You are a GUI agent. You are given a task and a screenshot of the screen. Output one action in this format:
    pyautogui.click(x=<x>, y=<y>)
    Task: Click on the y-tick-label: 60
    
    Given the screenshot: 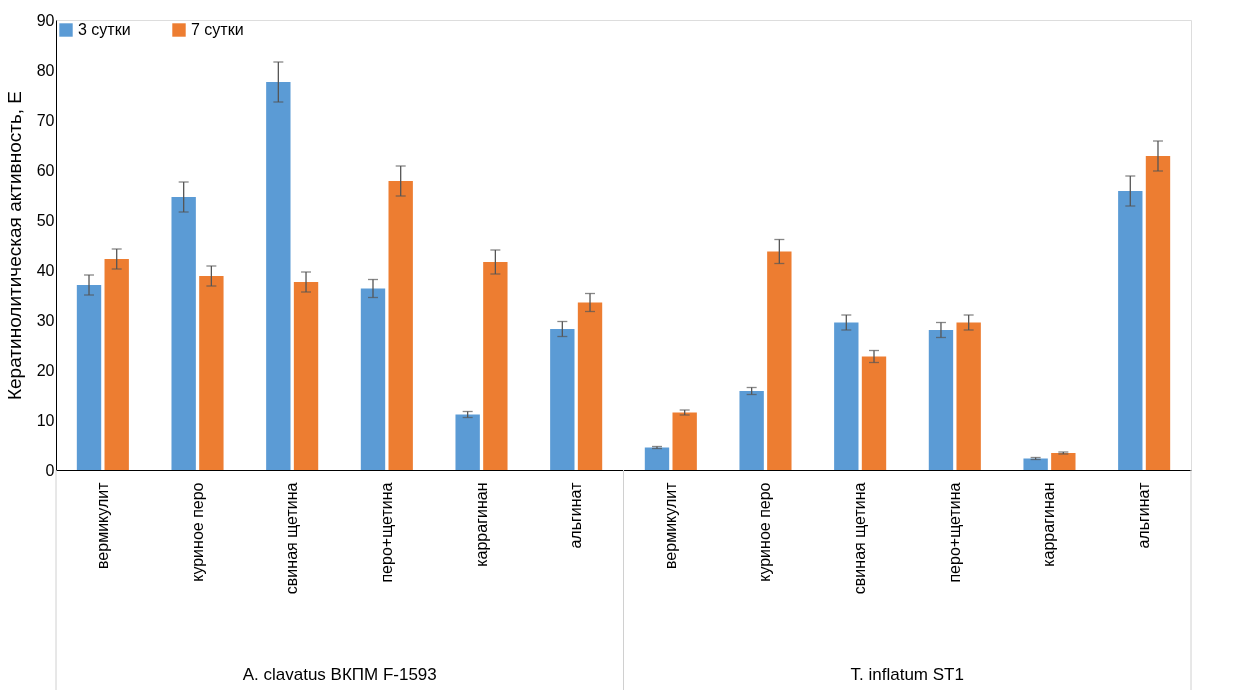 What is the action you would take?
    pyautogui.click(x=45, y=170)
    